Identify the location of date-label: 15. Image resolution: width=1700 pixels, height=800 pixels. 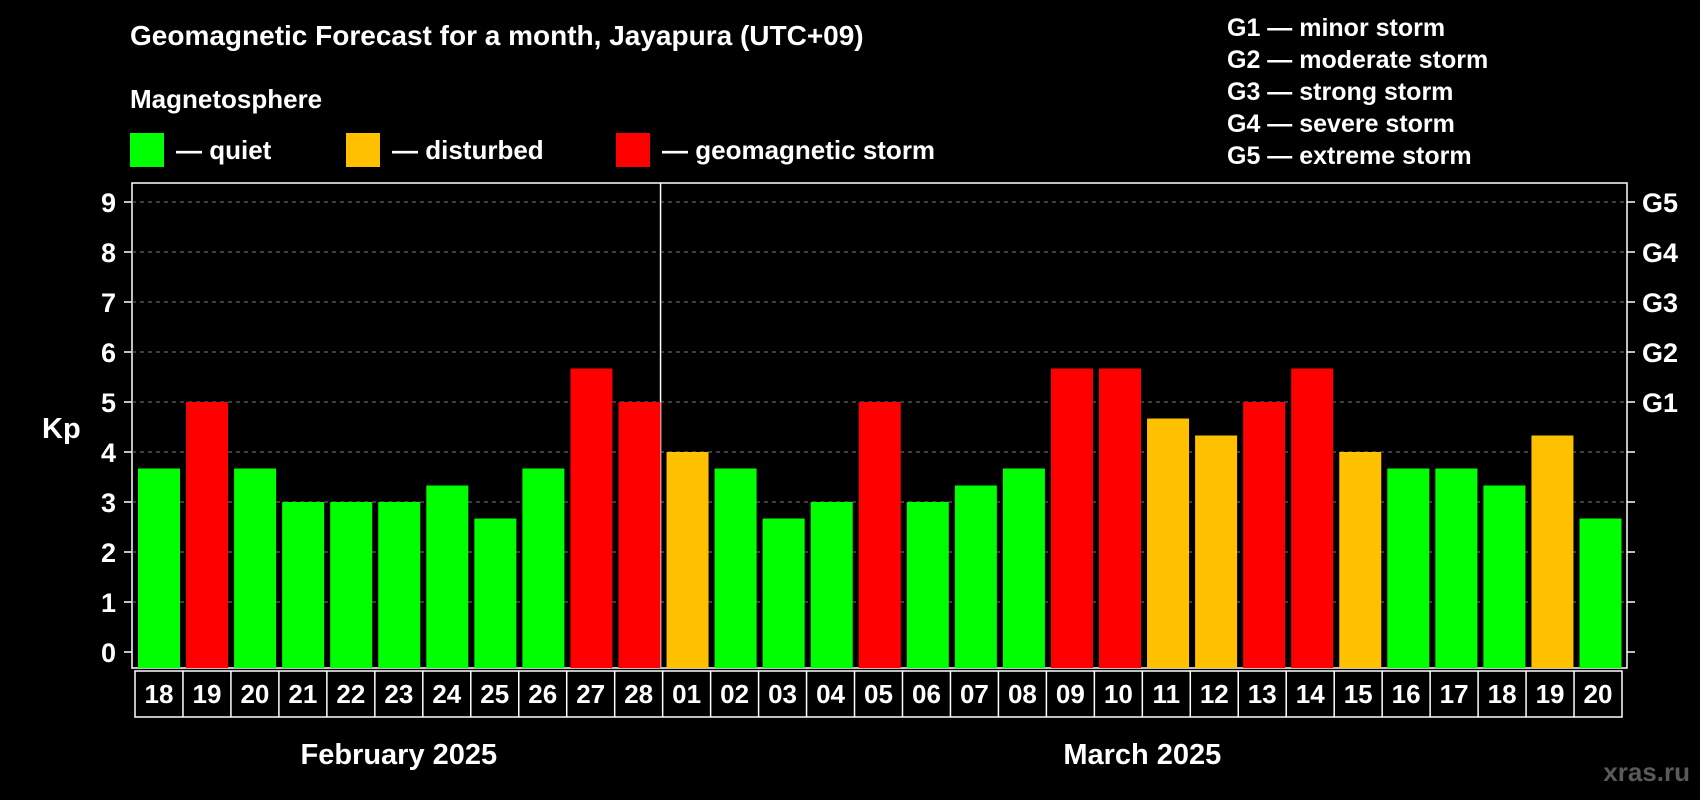
(1358, 694).